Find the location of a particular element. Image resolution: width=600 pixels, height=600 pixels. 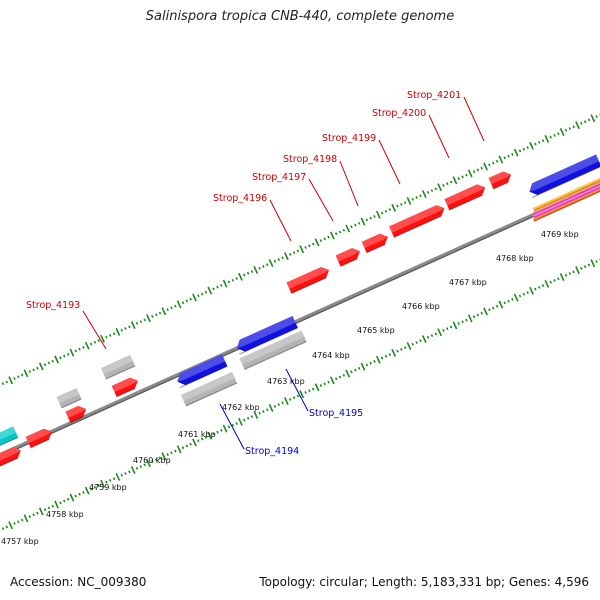

strop-4195-label: Strop_4195 is located at coordinates (336, 413).